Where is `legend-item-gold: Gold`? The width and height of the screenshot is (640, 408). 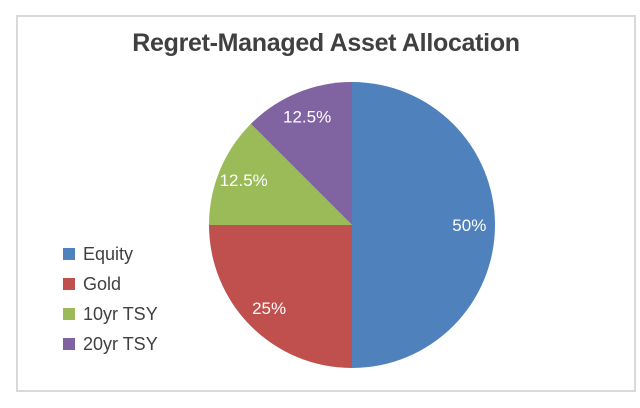 legend-item-gold: Gold is located at coordinates (110, 284).